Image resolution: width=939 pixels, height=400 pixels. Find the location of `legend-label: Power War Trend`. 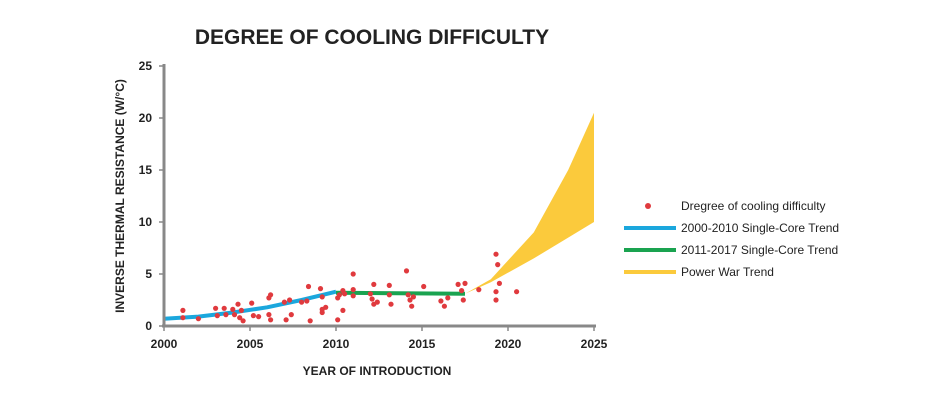

legend-label: Power War Trend is located at coordinates (727, 272).